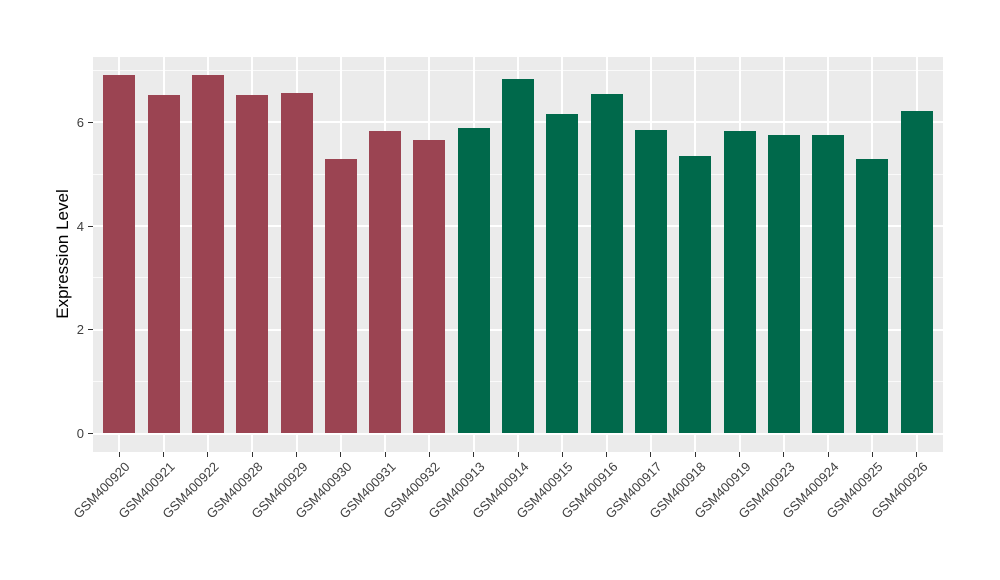 The image size is (1000, 580). What do you see at coordinates (473, 280) in the screenshot?
I see `bar-GSM400913` at bounding box center [473, 280].